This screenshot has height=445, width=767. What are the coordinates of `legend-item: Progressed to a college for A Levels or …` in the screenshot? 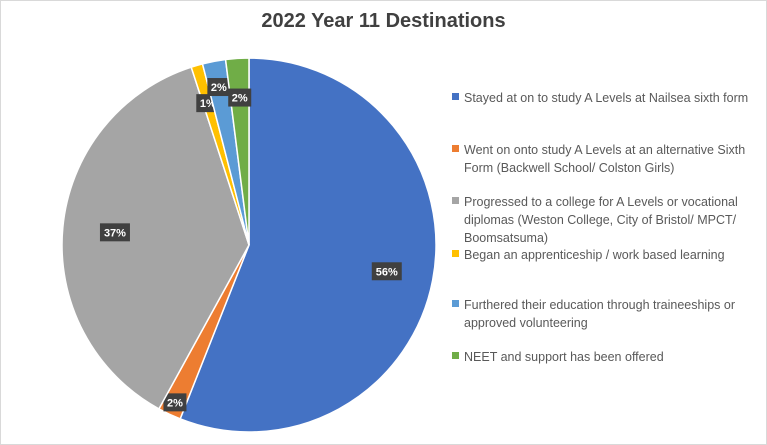 It's located at (602, 220).